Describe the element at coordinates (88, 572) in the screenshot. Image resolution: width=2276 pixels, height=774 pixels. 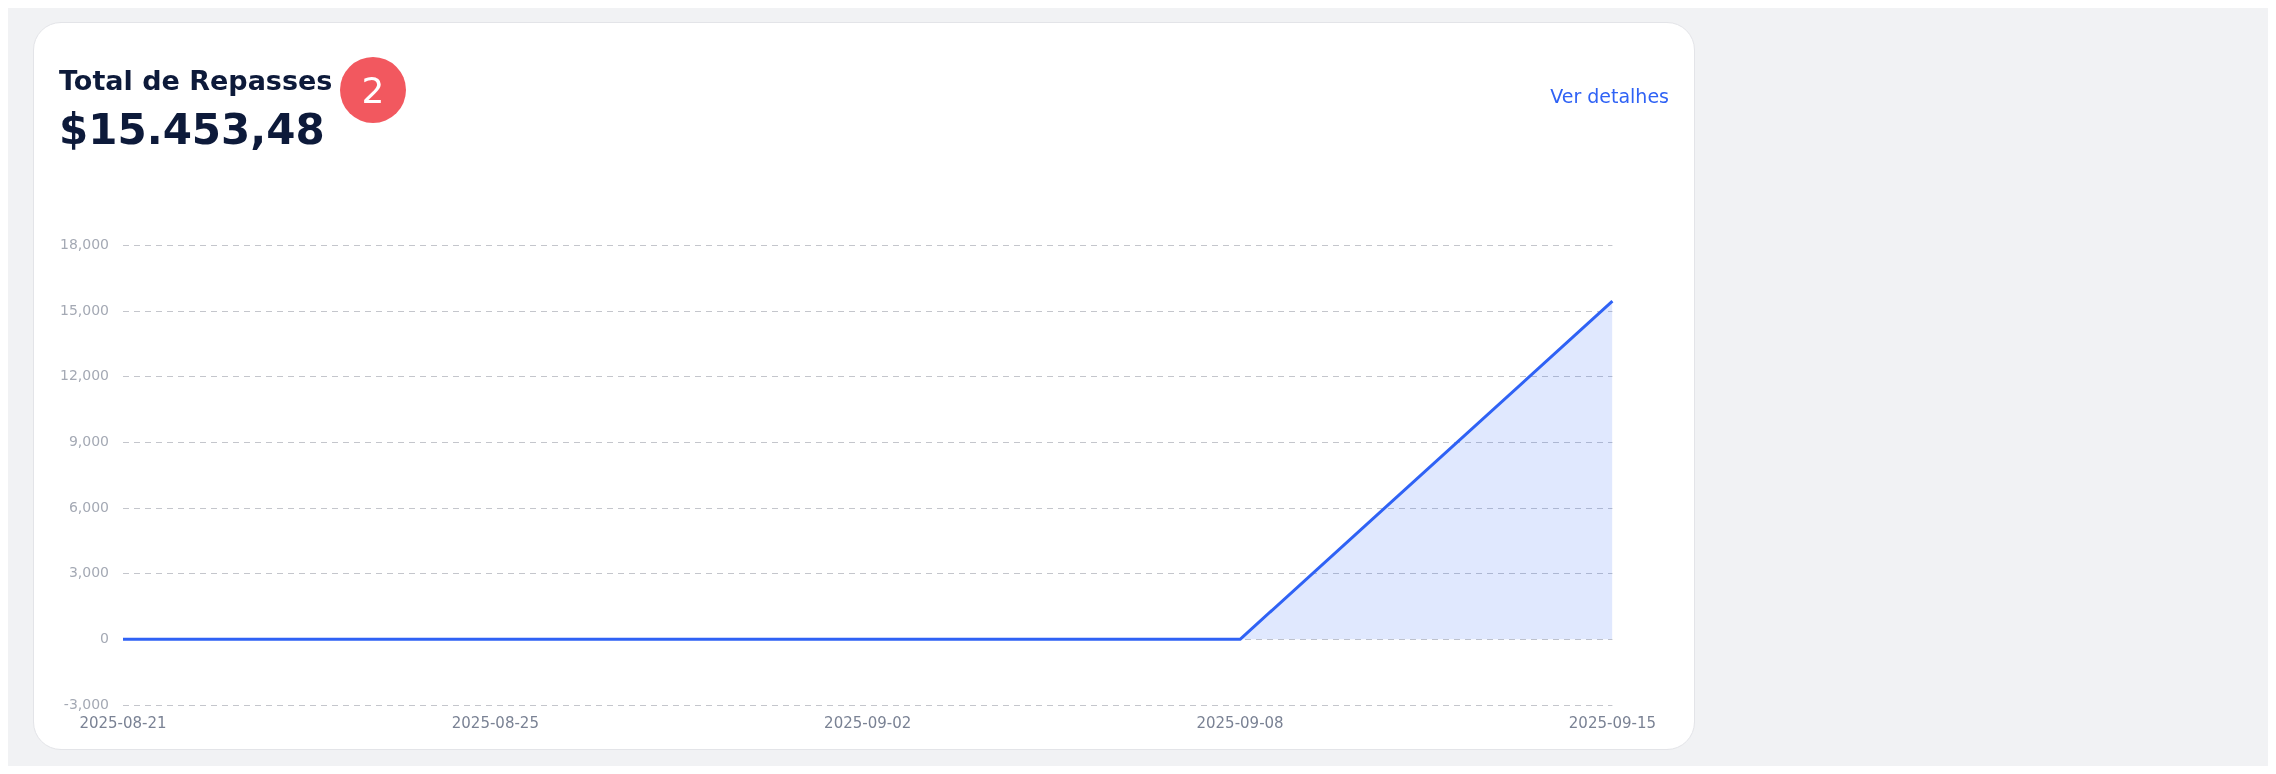
I see `y-tick-label: 3,000` at that location.